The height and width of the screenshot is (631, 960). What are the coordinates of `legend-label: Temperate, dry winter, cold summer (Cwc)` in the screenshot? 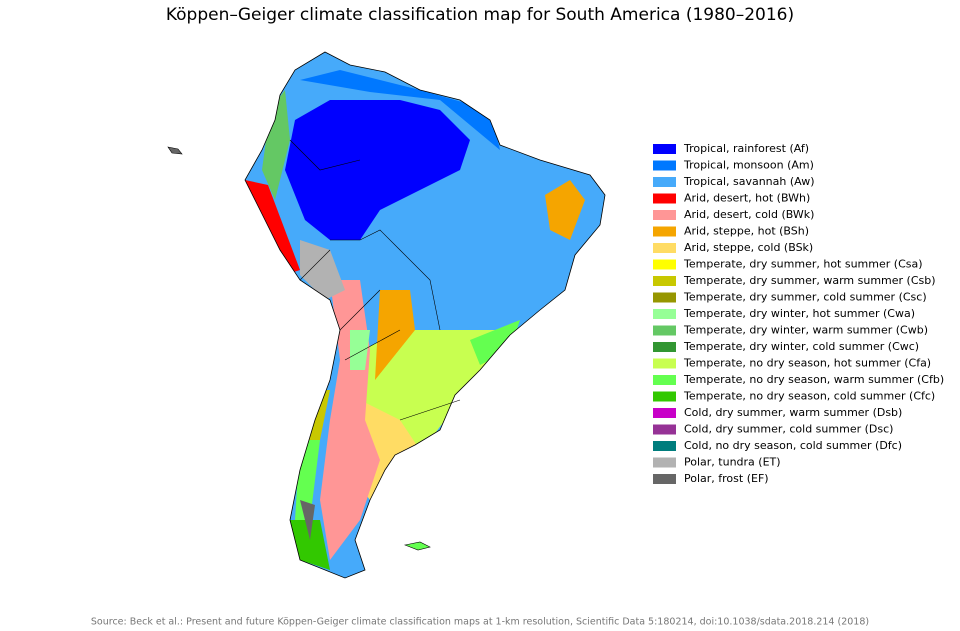 It's located at (801, 346).